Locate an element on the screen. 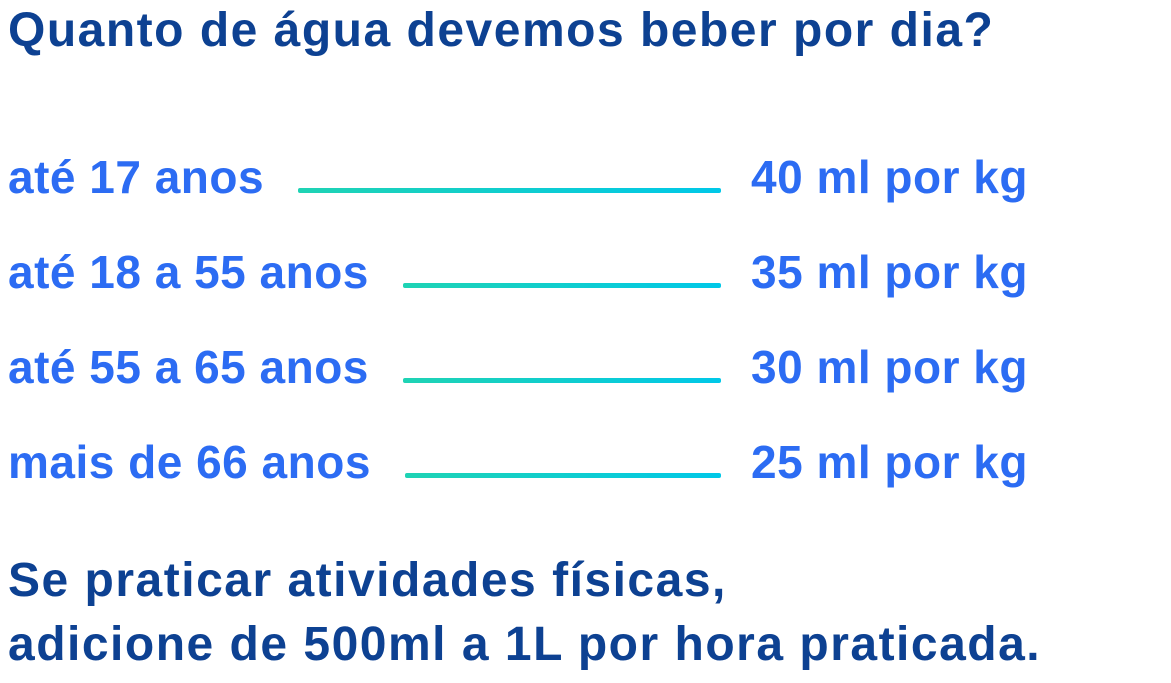  table-row: até 18 a 55 anos 35 ml por kg is located at coordinates (589, 270).